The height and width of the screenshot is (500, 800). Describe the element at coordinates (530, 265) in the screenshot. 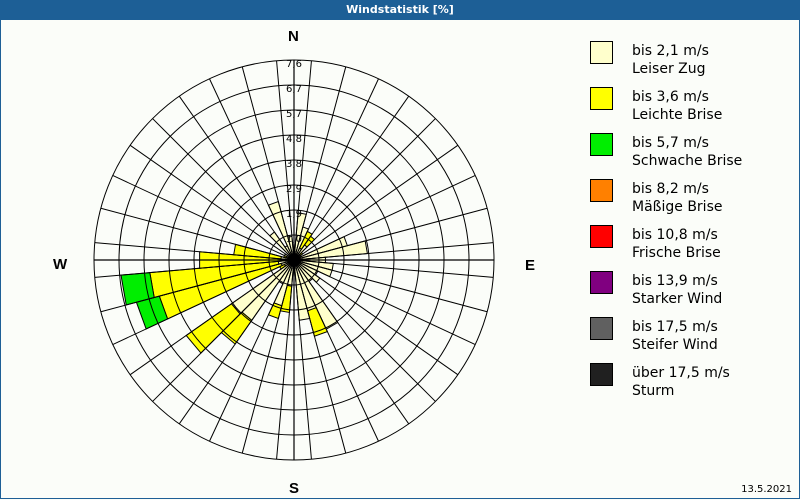

I see `compass-east-label: E` at that location.